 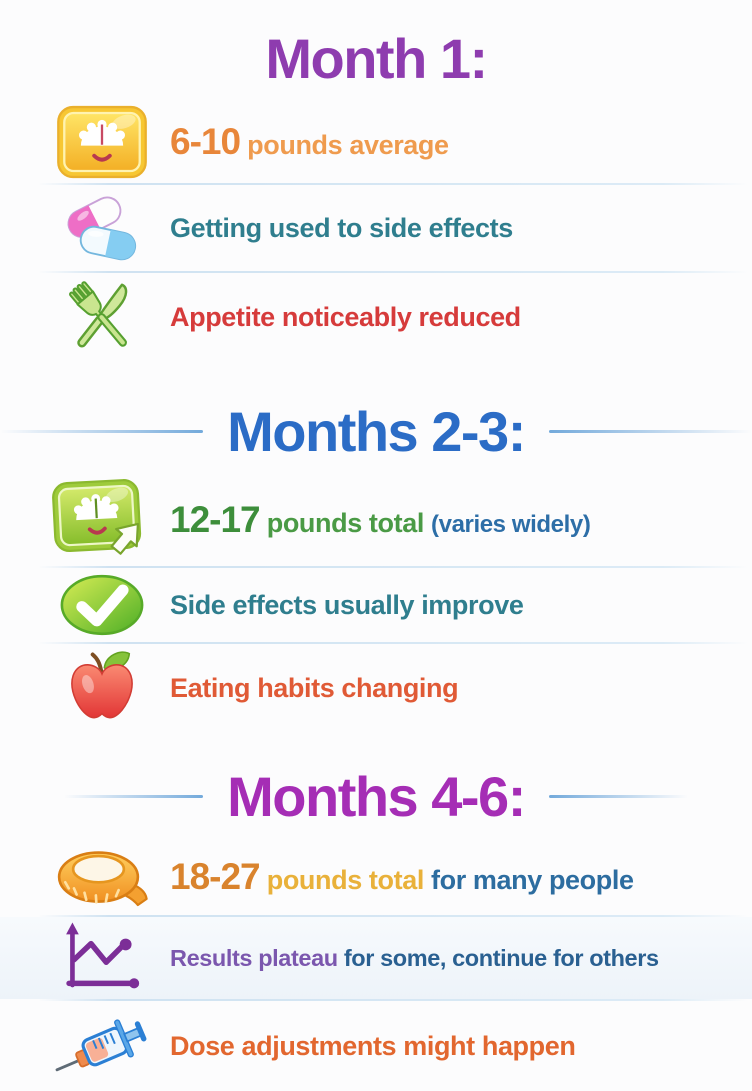 I want to click on row-label: Getting used to side effects, so click(x=341, y=228).